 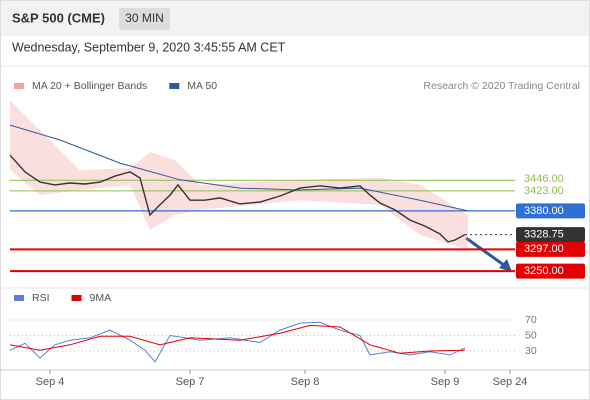 I want to click on legend-label: MA 20 + Bollinger Bands, so click(x=89, y=86).